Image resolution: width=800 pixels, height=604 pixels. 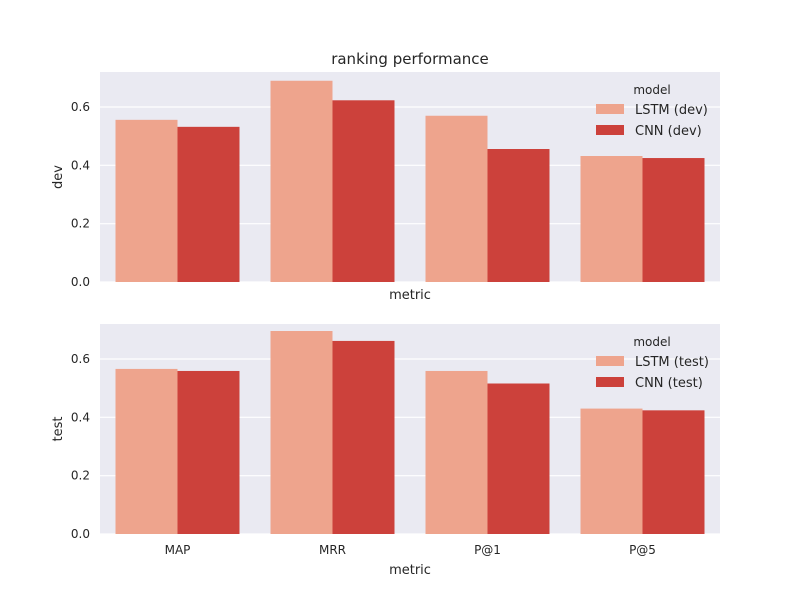 What do you see at coordinates (669, 383) in the screenshot?
I see `legend-label-cnn-test: CNN (test)` at bounding box center [669, 383].